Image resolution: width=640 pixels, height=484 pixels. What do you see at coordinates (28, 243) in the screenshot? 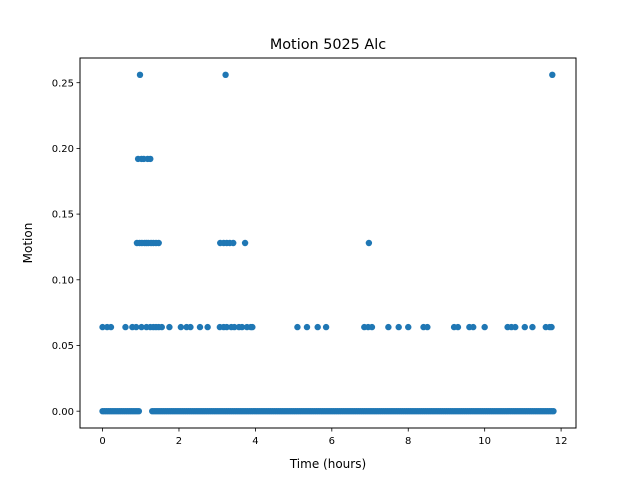
I see `y-axis-label: Motion` at bounding box center [28, 243].